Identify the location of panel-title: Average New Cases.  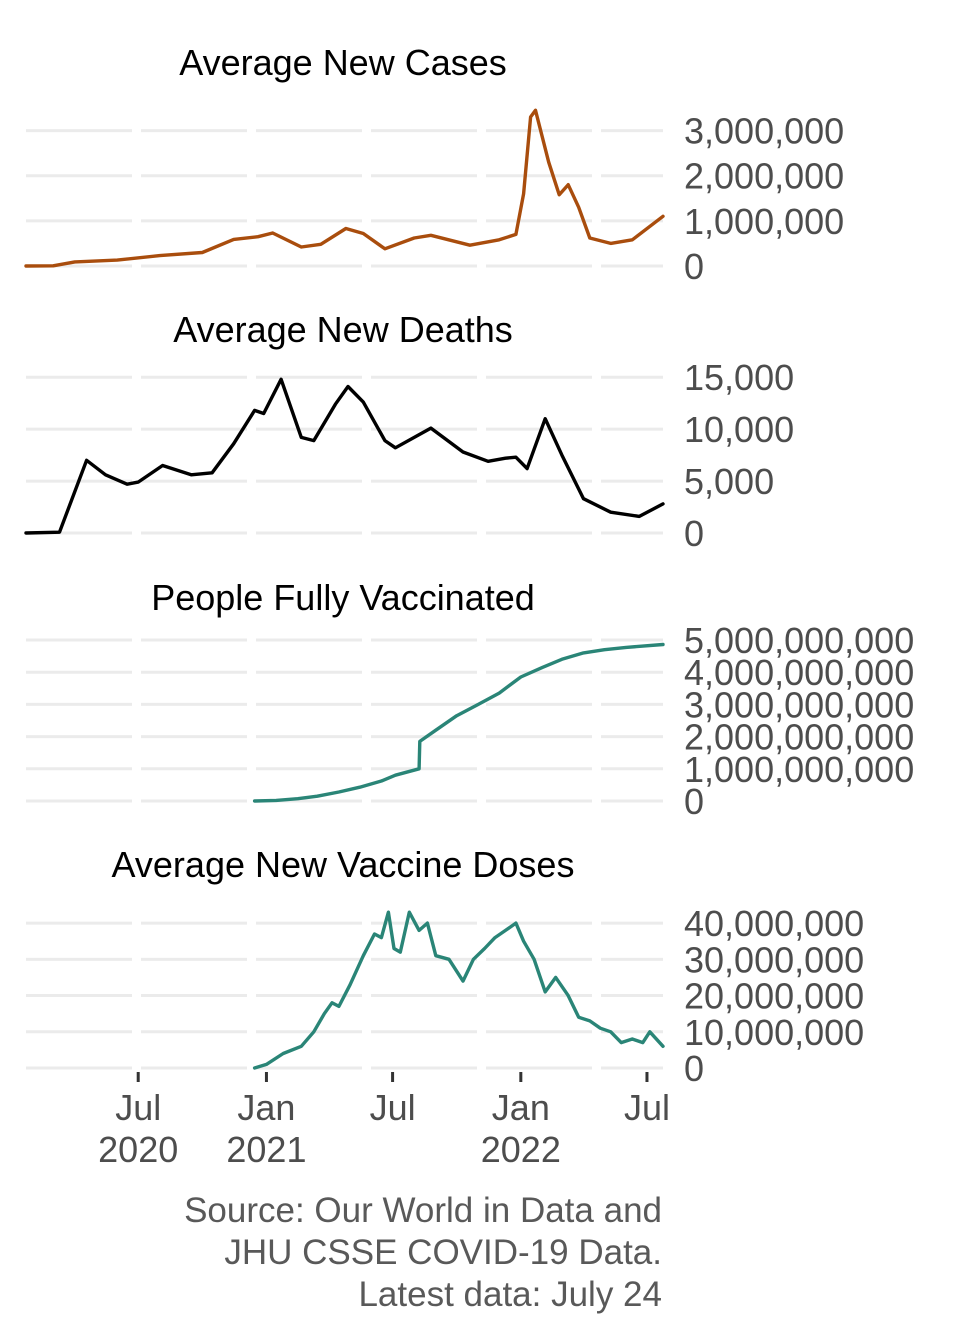
(343, 62).